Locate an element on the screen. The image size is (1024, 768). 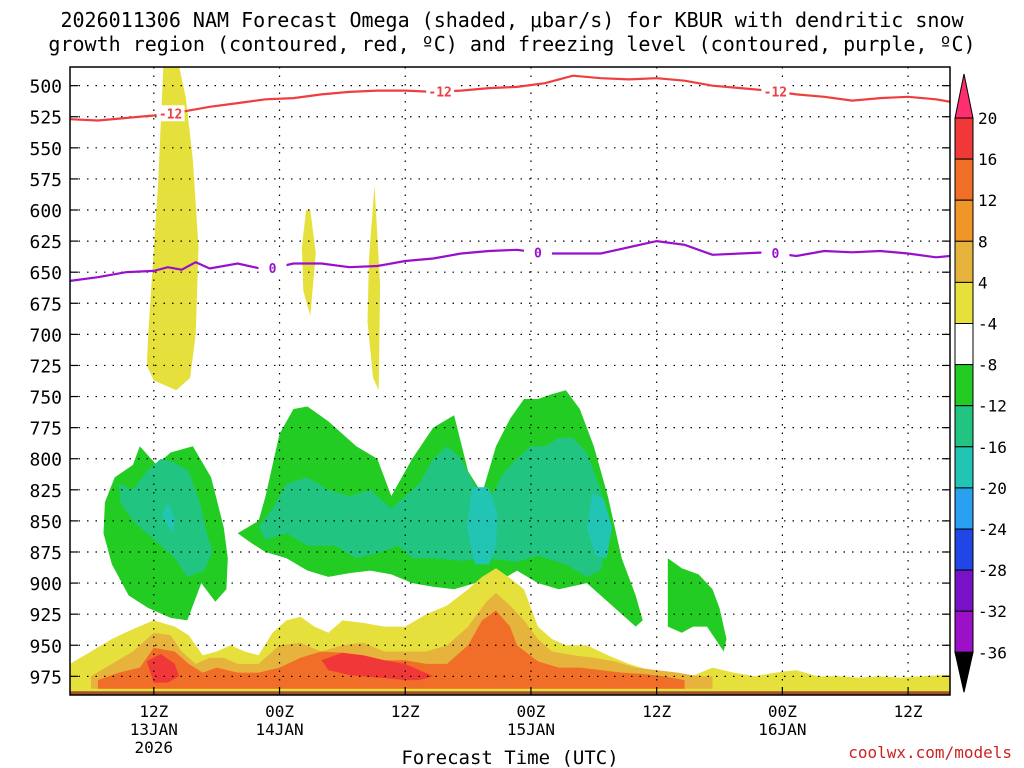
colorbar-label: -32 is located at coordinates (992, 611).